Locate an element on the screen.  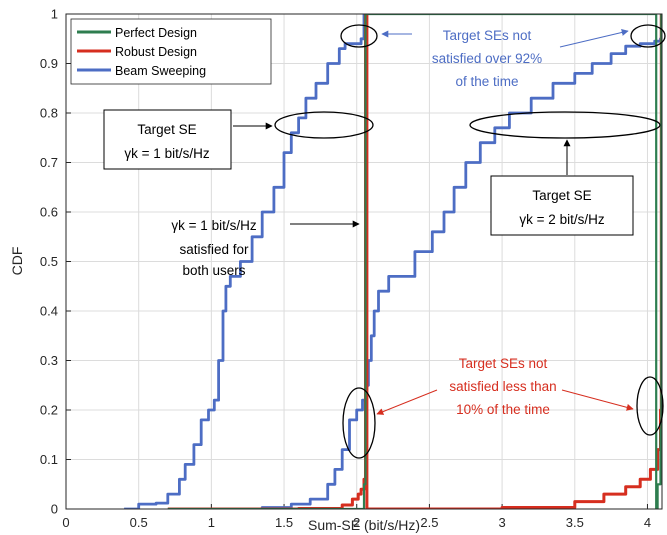
y-tick-label: 0.9 is located at coordinates (49, 63).